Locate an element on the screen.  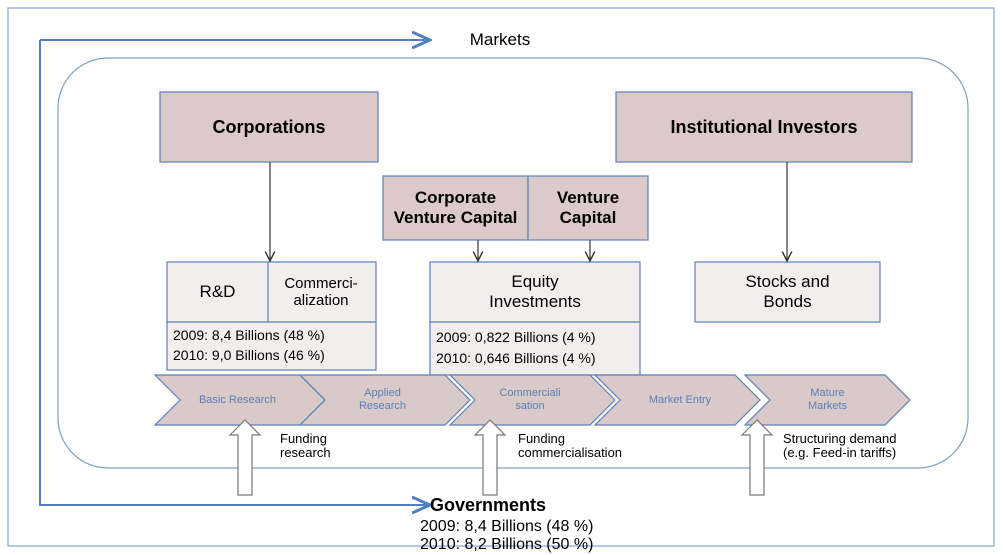
stage-label: Market Entry is located at coordinates (680, 399).